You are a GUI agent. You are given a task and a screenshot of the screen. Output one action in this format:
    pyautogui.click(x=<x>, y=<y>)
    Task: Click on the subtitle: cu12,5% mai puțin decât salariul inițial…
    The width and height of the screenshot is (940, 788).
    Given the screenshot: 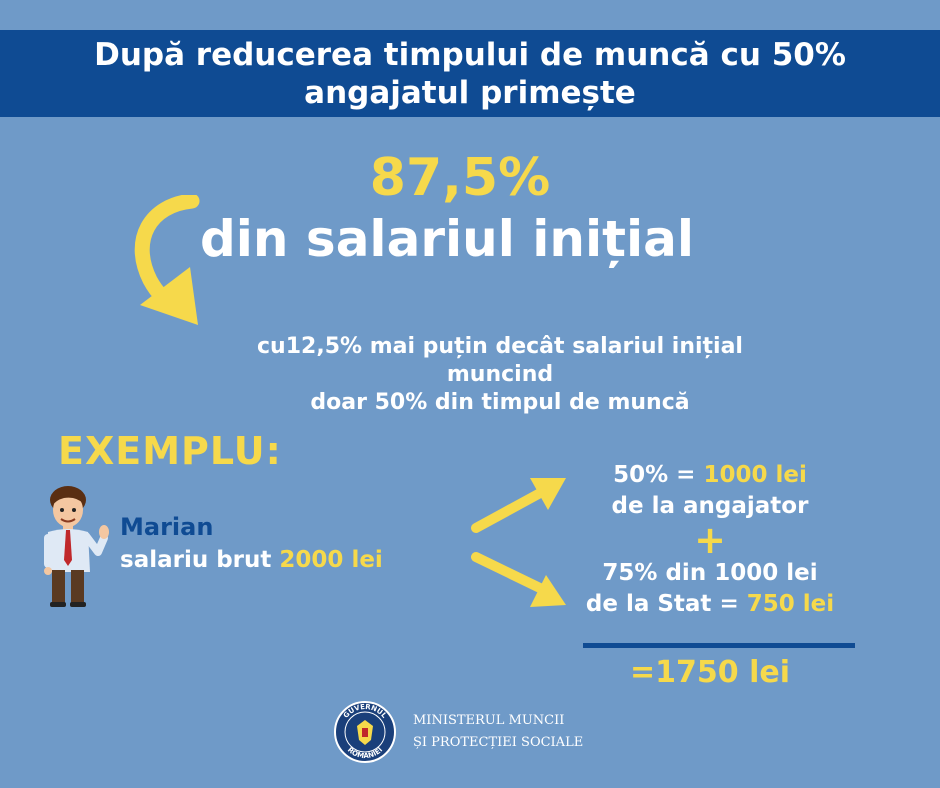 What is the action you would take?
    pyautogui.click(x=500, y=375)
    